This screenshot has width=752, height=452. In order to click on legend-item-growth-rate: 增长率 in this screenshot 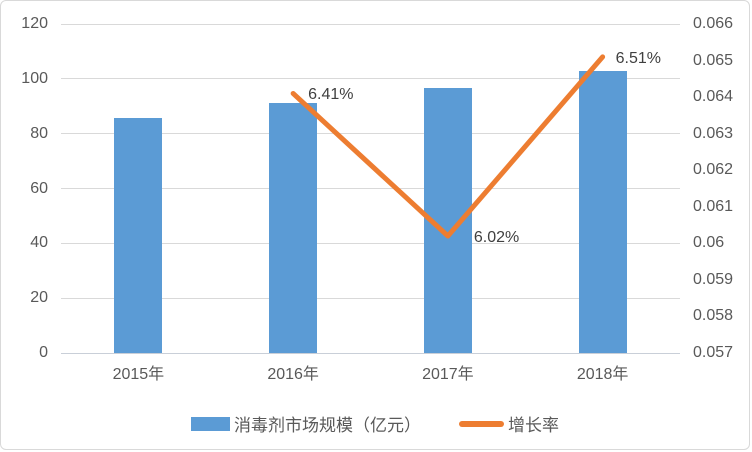, I will do `click(509, 423)`.